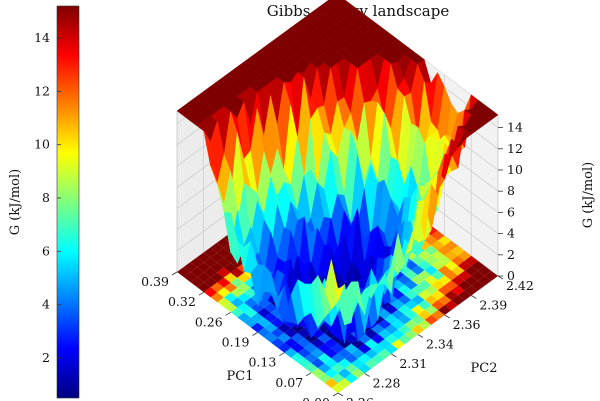 This screenshot has width=600, height=401. Describe the element at coordinates (511, 254) in the screenshot. I see `z-tick-label: 2` at that location.